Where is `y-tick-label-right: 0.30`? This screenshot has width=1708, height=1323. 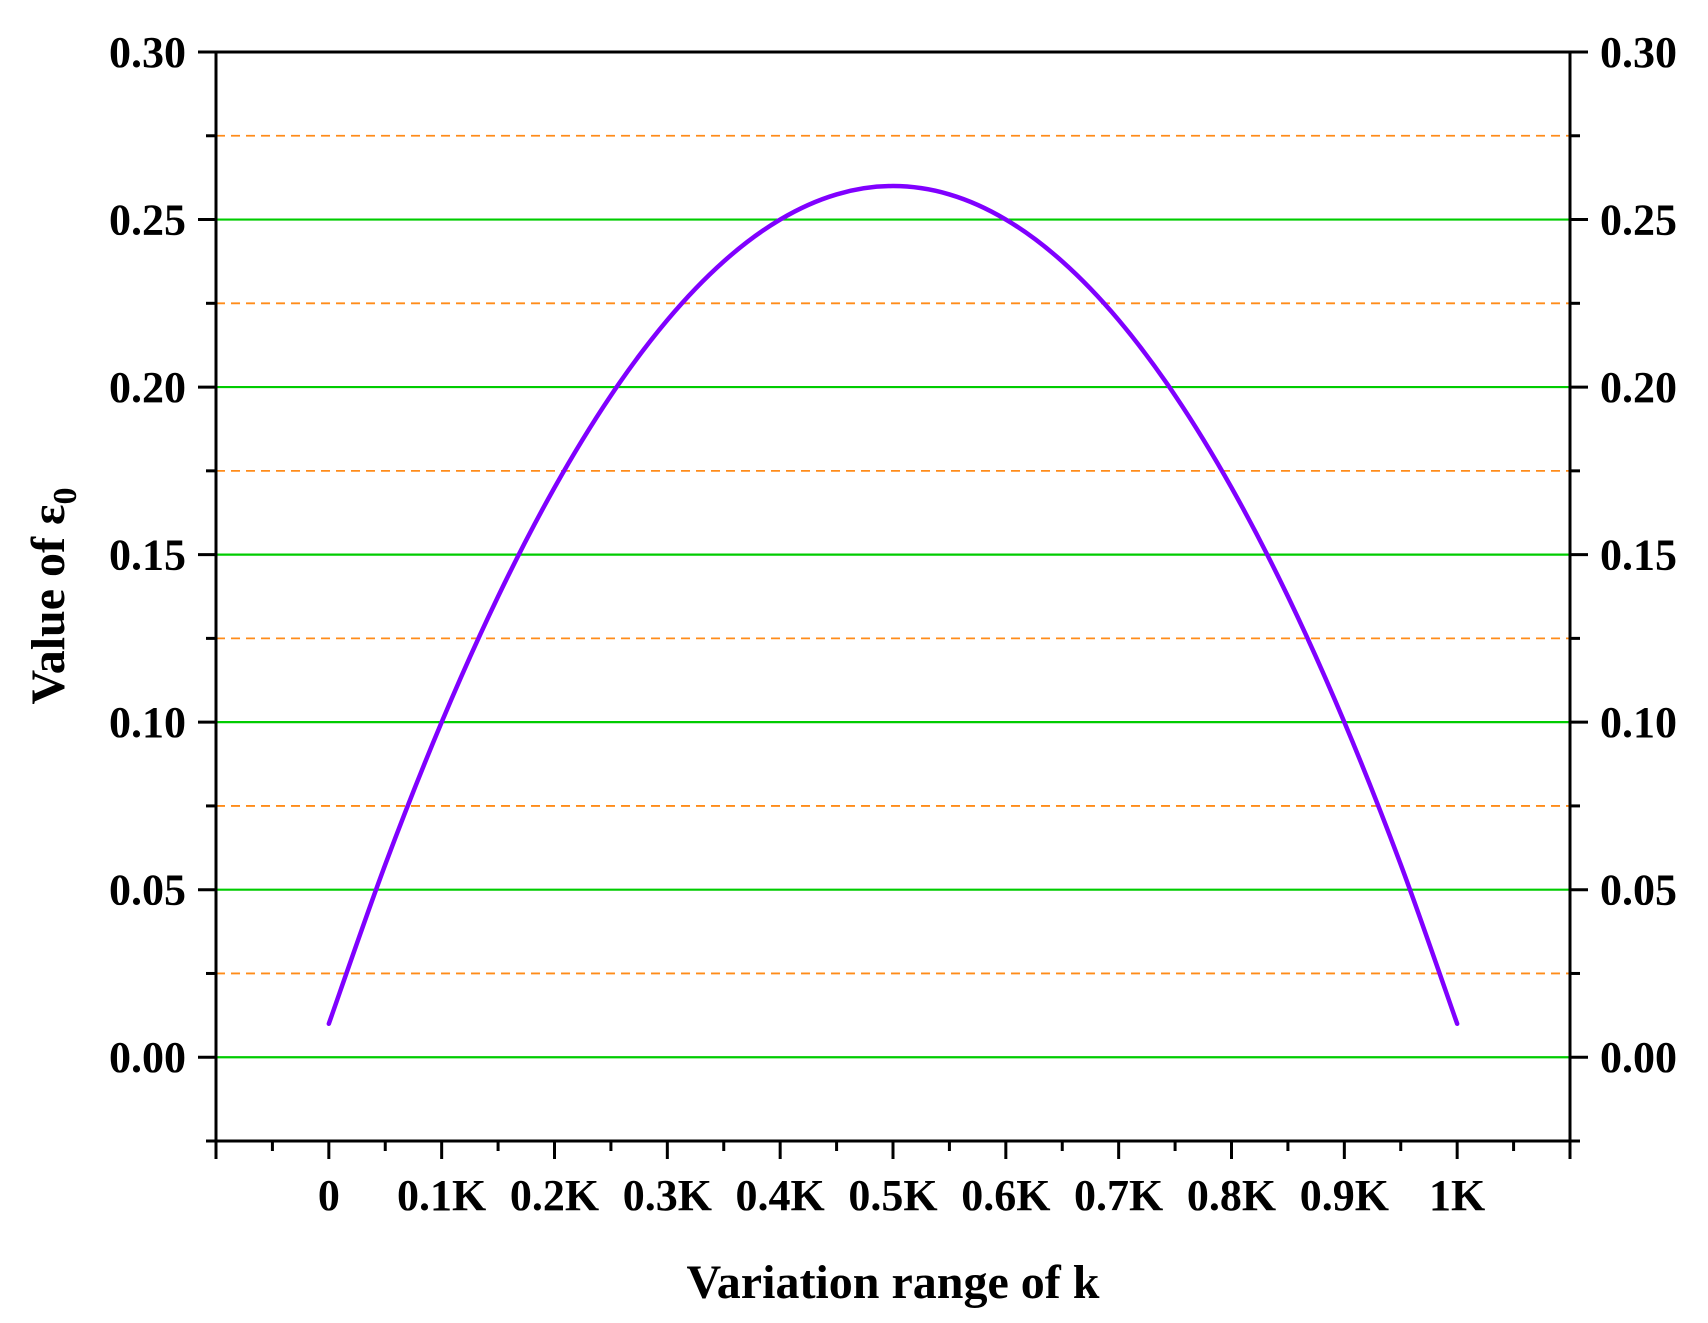
y-tick-label-right: 0.30 is located at coordinates (1638, 52).